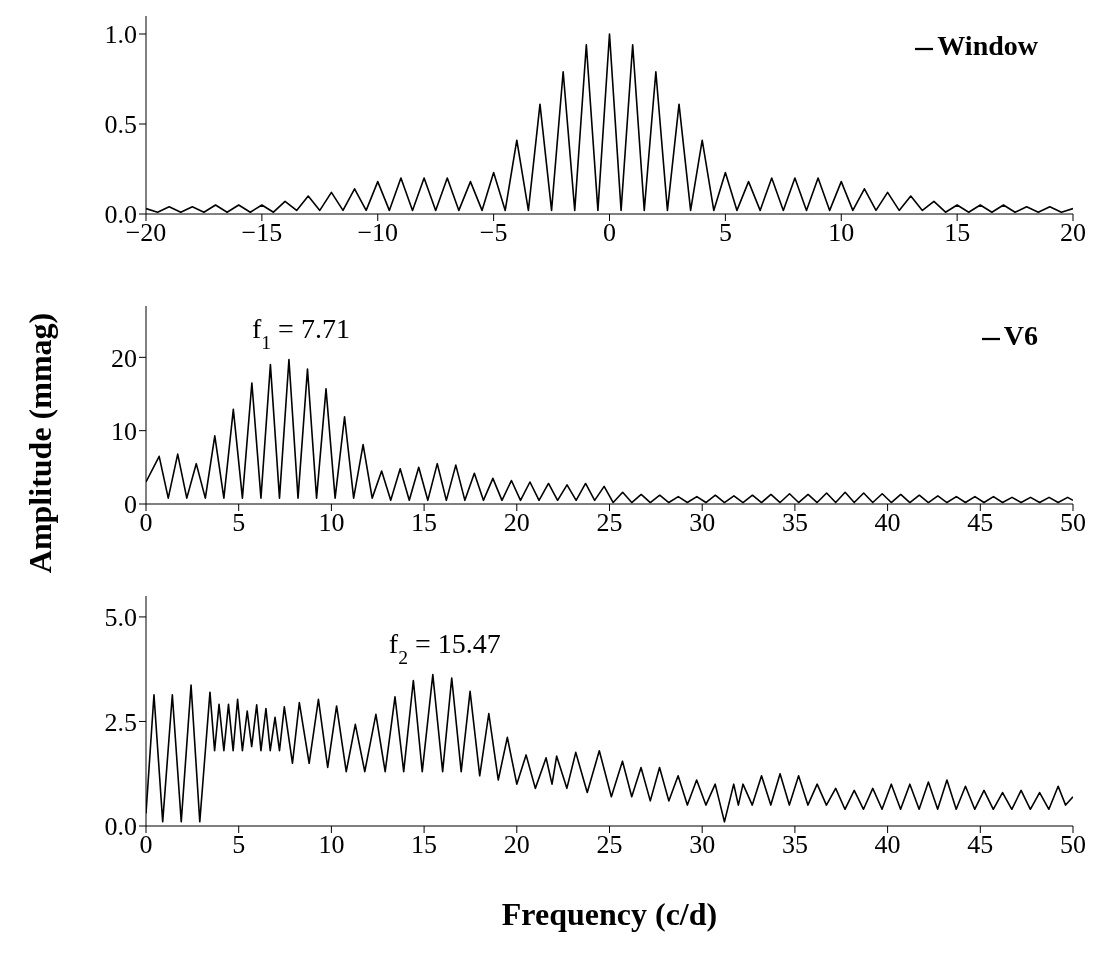 This screenshot has height=956, width=1102. What do you see at coordinates (124, 431) in the screenshot?
I see `y-tick-label: 10` at bounding box center [124, 431].